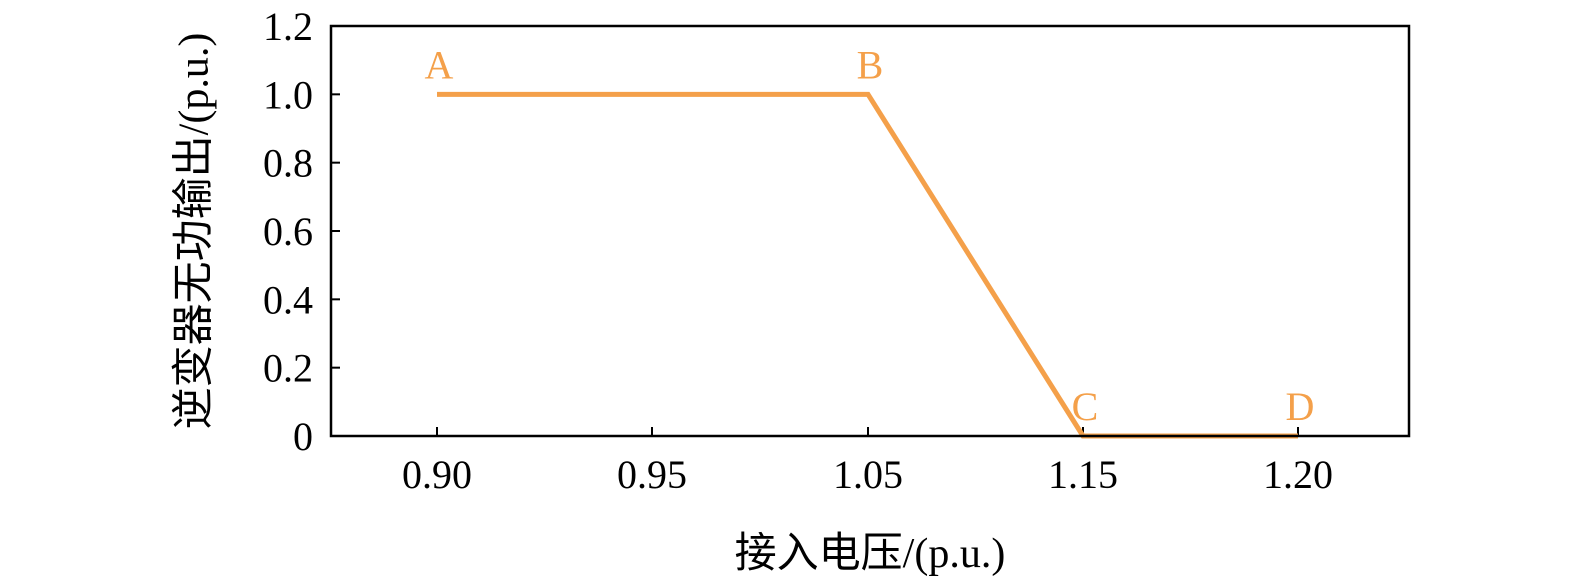 Image resolution: width=1575 pixels, height=587 pixels. I want to click on y-tick-label: 1.0, so click(288, 94).